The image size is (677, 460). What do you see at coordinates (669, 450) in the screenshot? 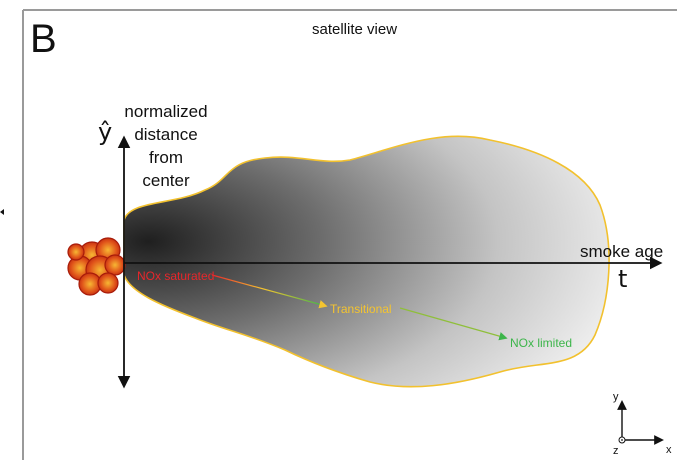
I see `mini-axis-x-label: x` at bounding box center [669, 450].